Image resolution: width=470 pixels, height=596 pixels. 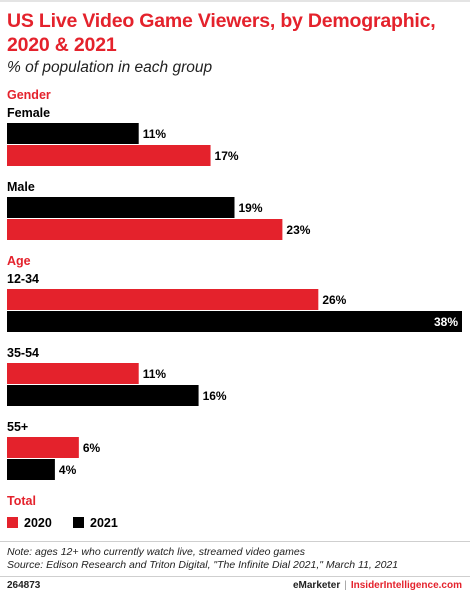 I want to click on legend-label-2021: 2021, so click(x=104, y=523).